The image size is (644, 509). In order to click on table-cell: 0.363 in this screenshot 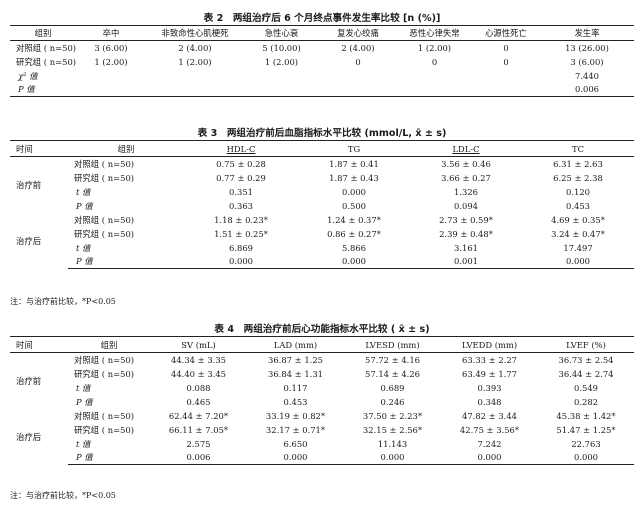, I will do `click(241, 205)`.